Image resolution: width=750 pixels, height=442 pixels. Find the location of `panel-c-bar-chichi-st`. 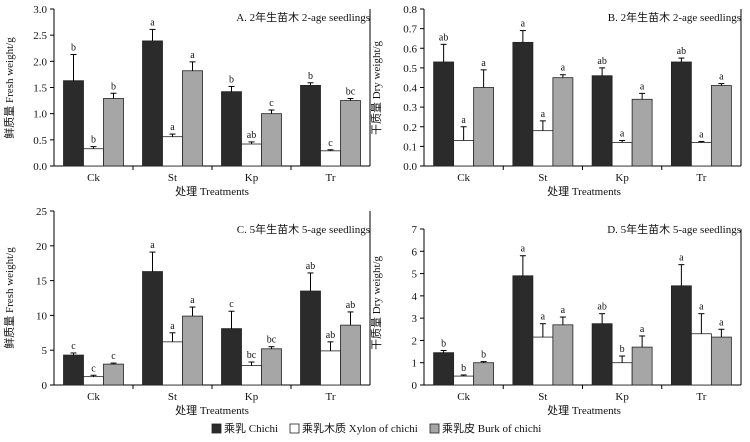

panel-c-bar-chichi-st is located at coordinates (152, 328).